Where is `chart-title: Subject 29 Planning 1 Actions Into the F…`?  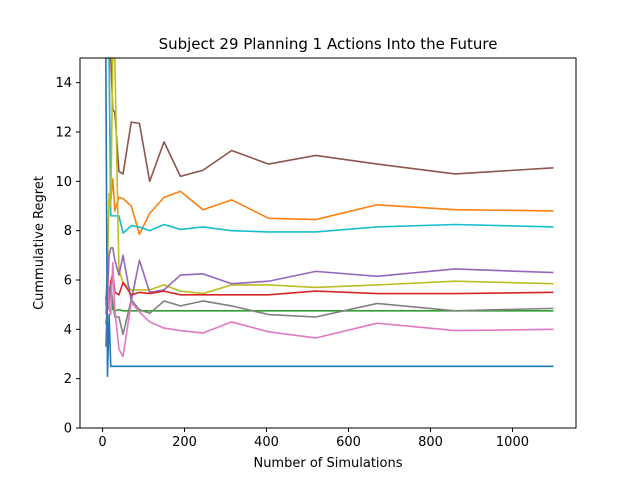
chart-title: Subject 29 Planning 1 Actions Into the F… is located at coordinates (328, 44).